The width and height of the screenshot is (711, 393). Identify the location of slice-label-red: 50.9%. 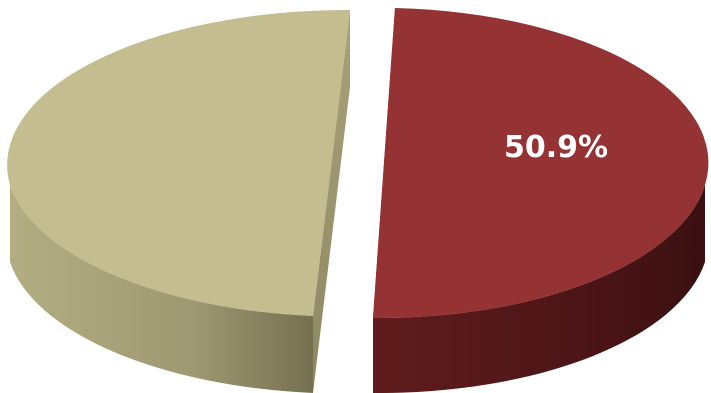
(556, 147).